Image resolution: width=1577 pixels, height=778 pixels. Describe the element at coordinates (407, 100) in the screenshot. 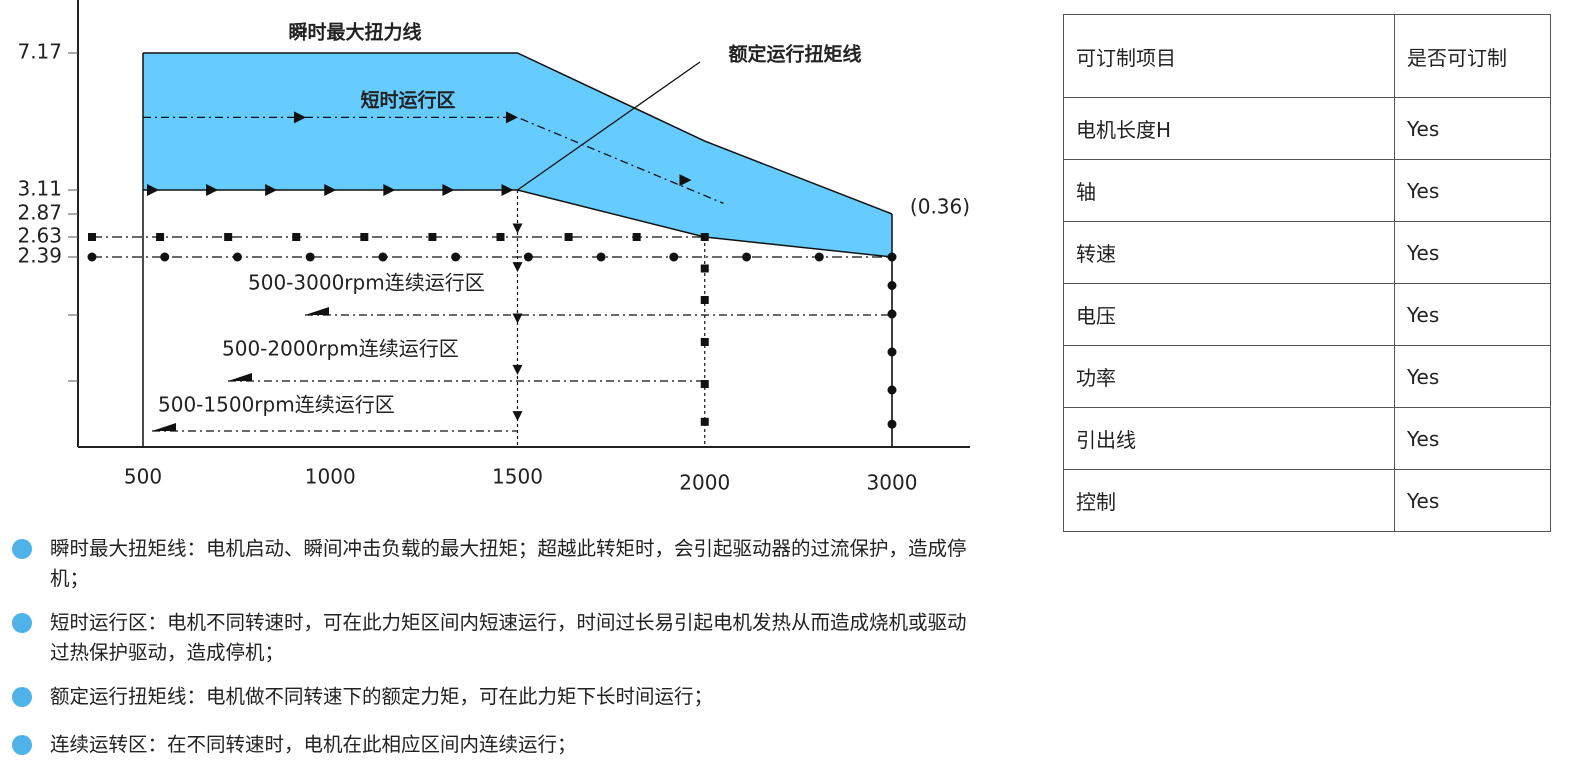

I see `short-zone-label: 短时运行区` at that location.